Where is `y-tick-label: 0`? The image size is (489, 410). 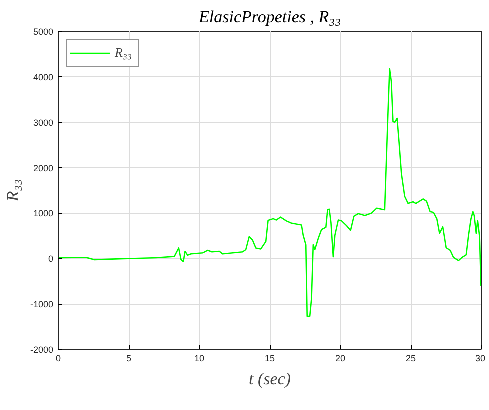
y-tick-label: 0 is located at coordinates (51, 259).